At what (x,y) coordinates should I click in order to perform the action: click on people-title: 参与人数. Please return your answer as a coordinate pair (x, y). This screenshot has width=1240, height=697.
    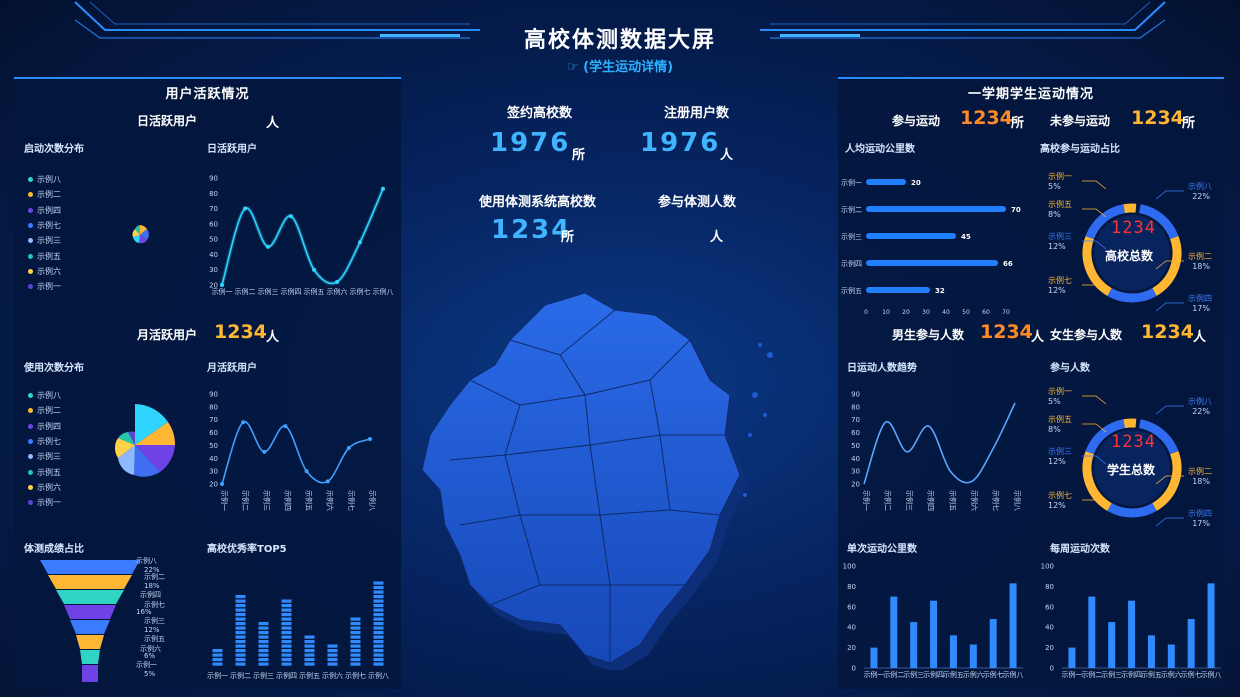
    Looking at the image, I should click on (1070, 368).